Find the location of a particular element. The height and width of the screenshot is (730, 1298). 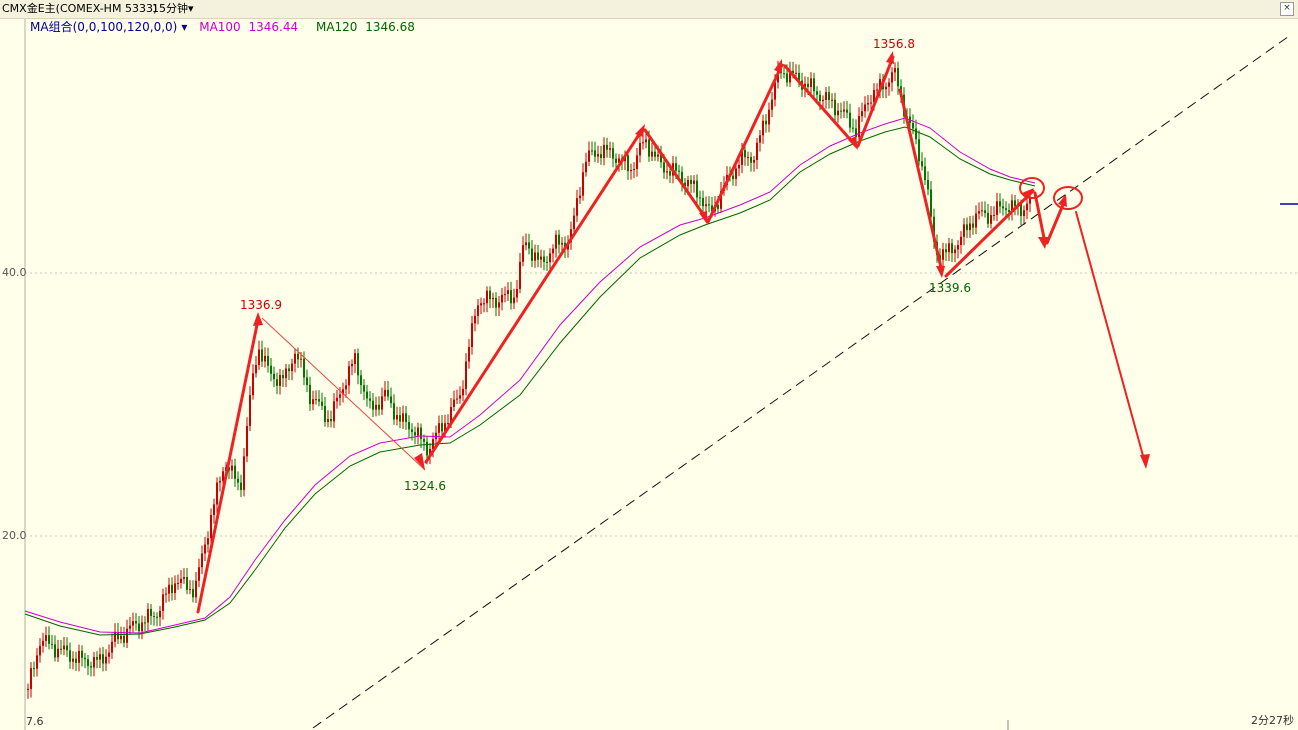

ma120-legend: MA120 1346.68 is located at coordinates (367, 27).